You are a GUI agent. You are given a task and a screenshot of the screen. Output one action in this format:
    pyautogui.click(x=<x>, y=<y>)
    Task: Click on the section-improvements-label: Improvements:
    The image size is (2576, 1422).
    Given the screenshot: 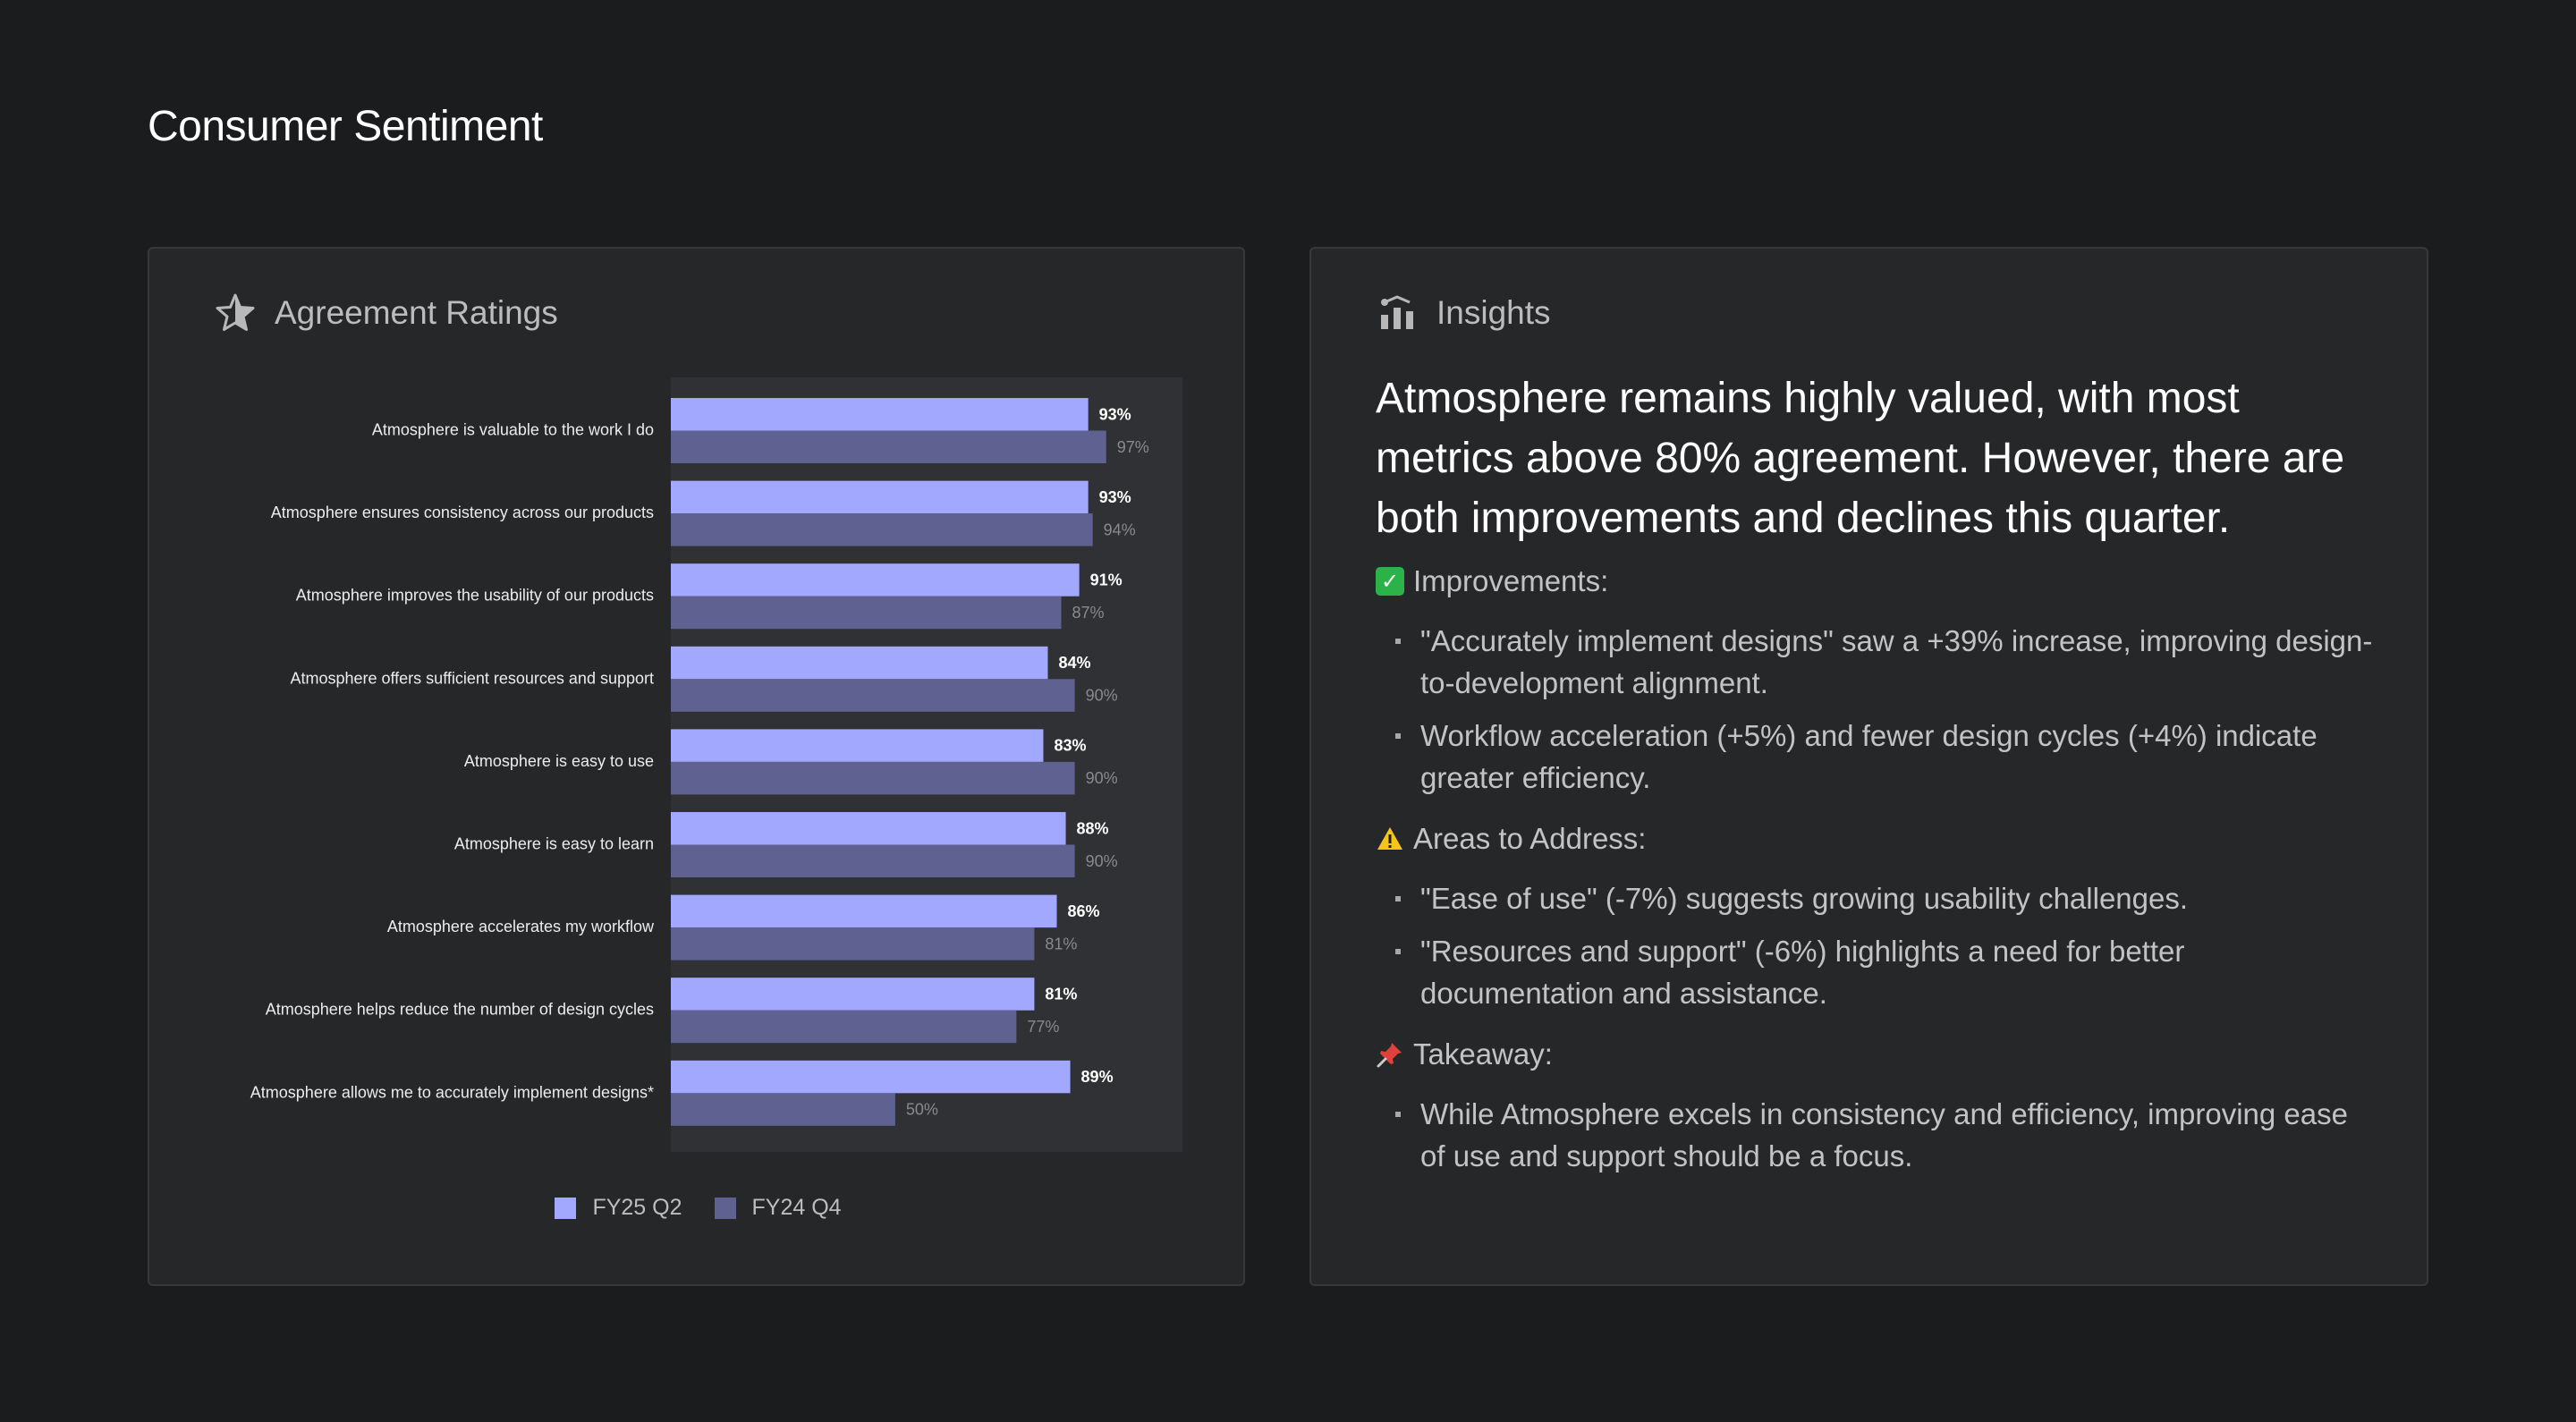 What is the action you would take?
    pyautogui.click(x=1511, y=580)
    